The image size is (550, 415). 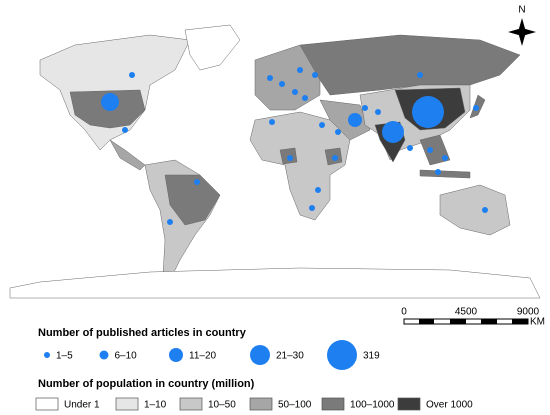 I want to click on middle-east, so click(x=345, y=120).